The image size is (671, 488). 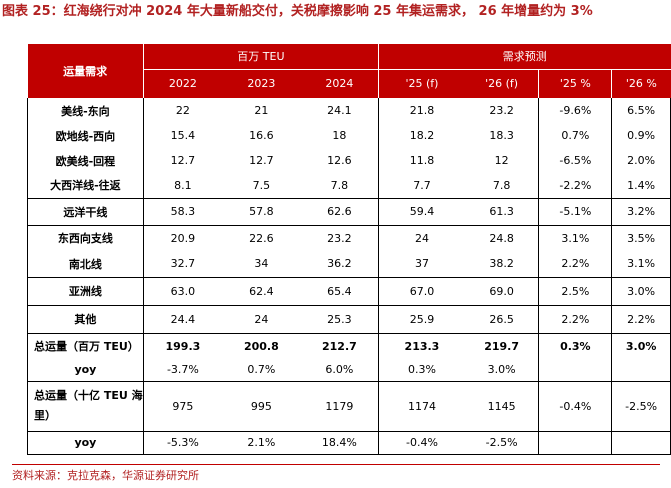 I want to click on cell: 995, so click(x=261, y=406).